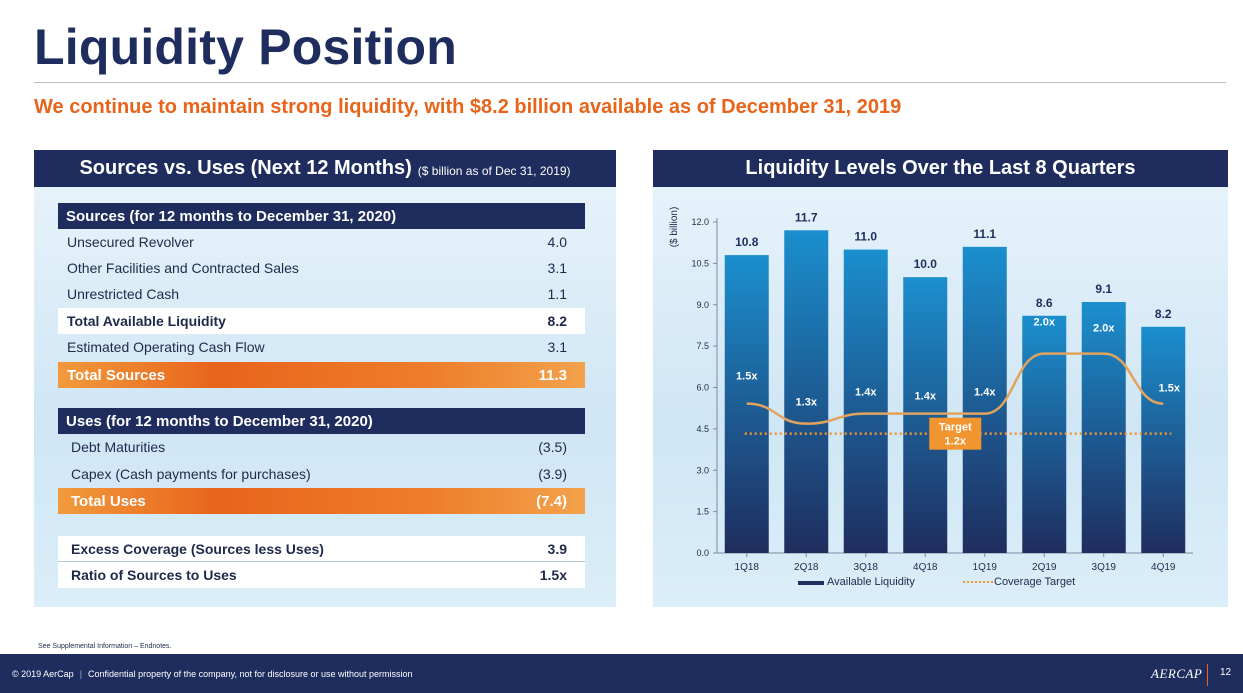 The image size is (1243, 693). I want to click on x-tick-label: 4Q18, so click(925, 567).